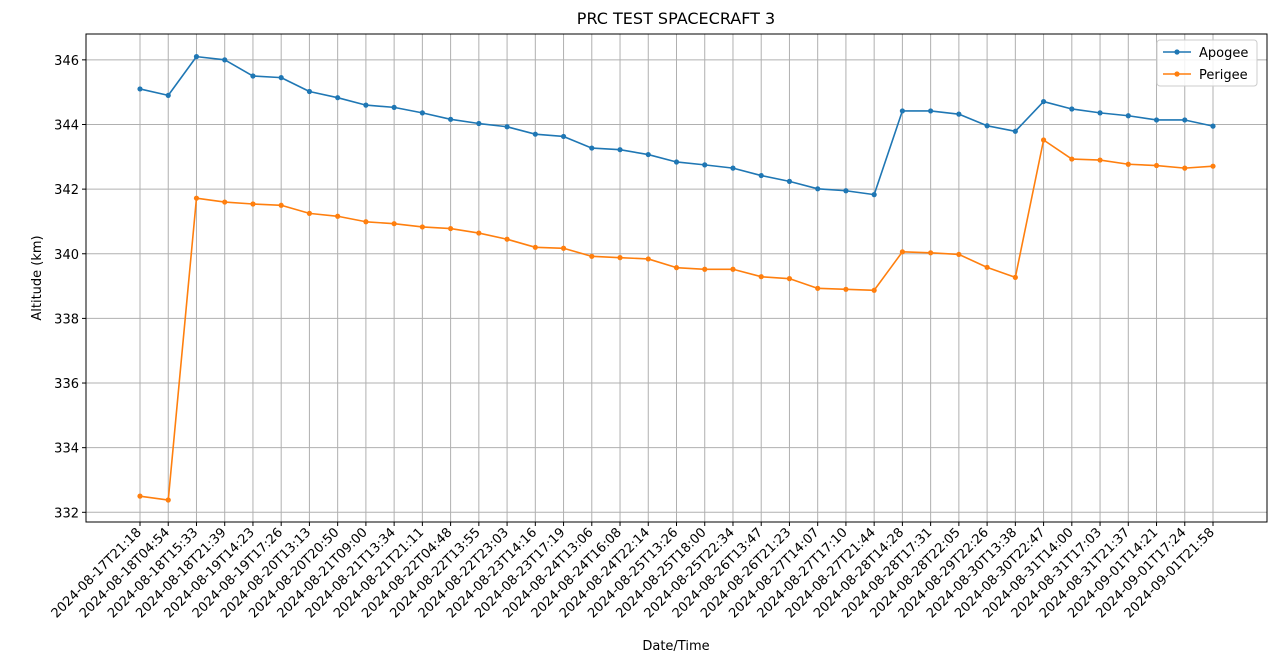 The height and width of the screenshot is (662, 1280). What do you see at coordinates (1177, 52) in the screenshot?
I see `legend-apogee-marker` at bounding box center [1177, 52].